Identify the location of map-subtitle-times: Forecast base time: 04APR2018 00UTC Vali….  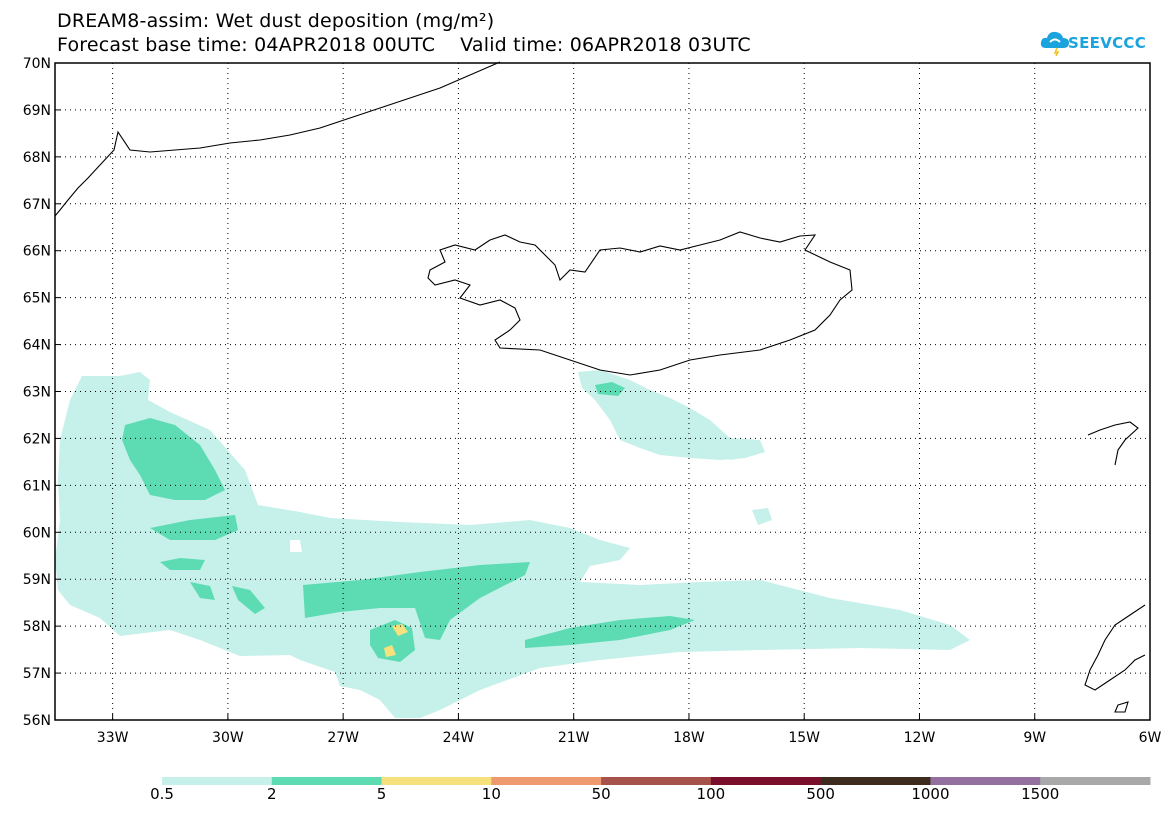
(404, 45).